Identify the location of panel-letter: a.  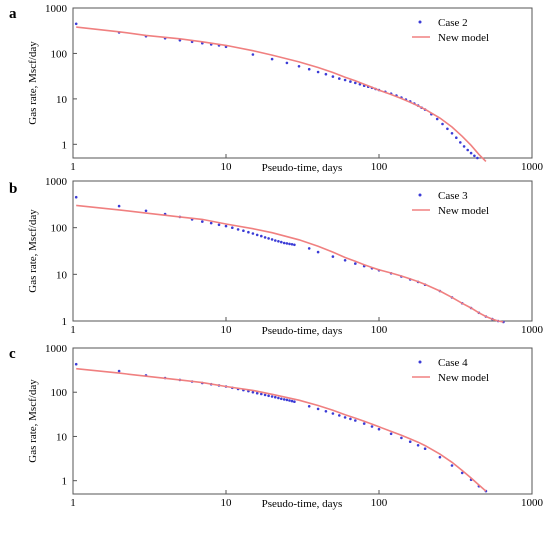
(13, 14).